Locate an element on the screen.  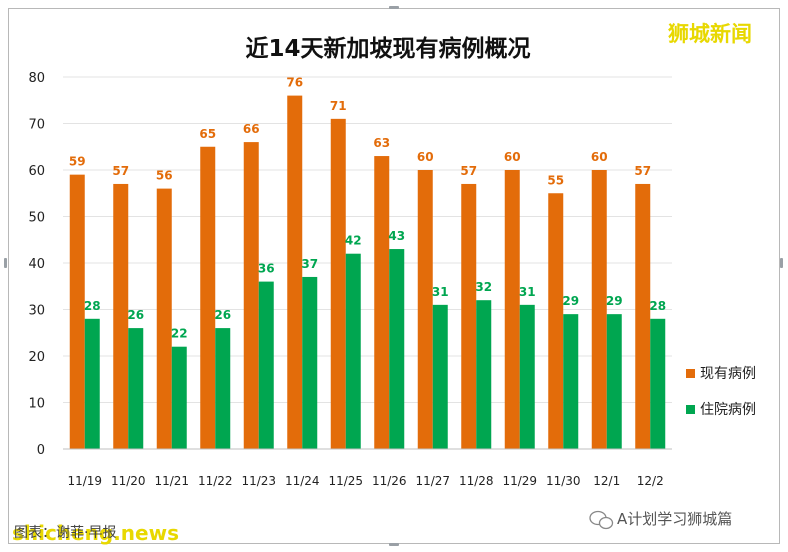
data-label: 36 is located at coordinates (266, 269).